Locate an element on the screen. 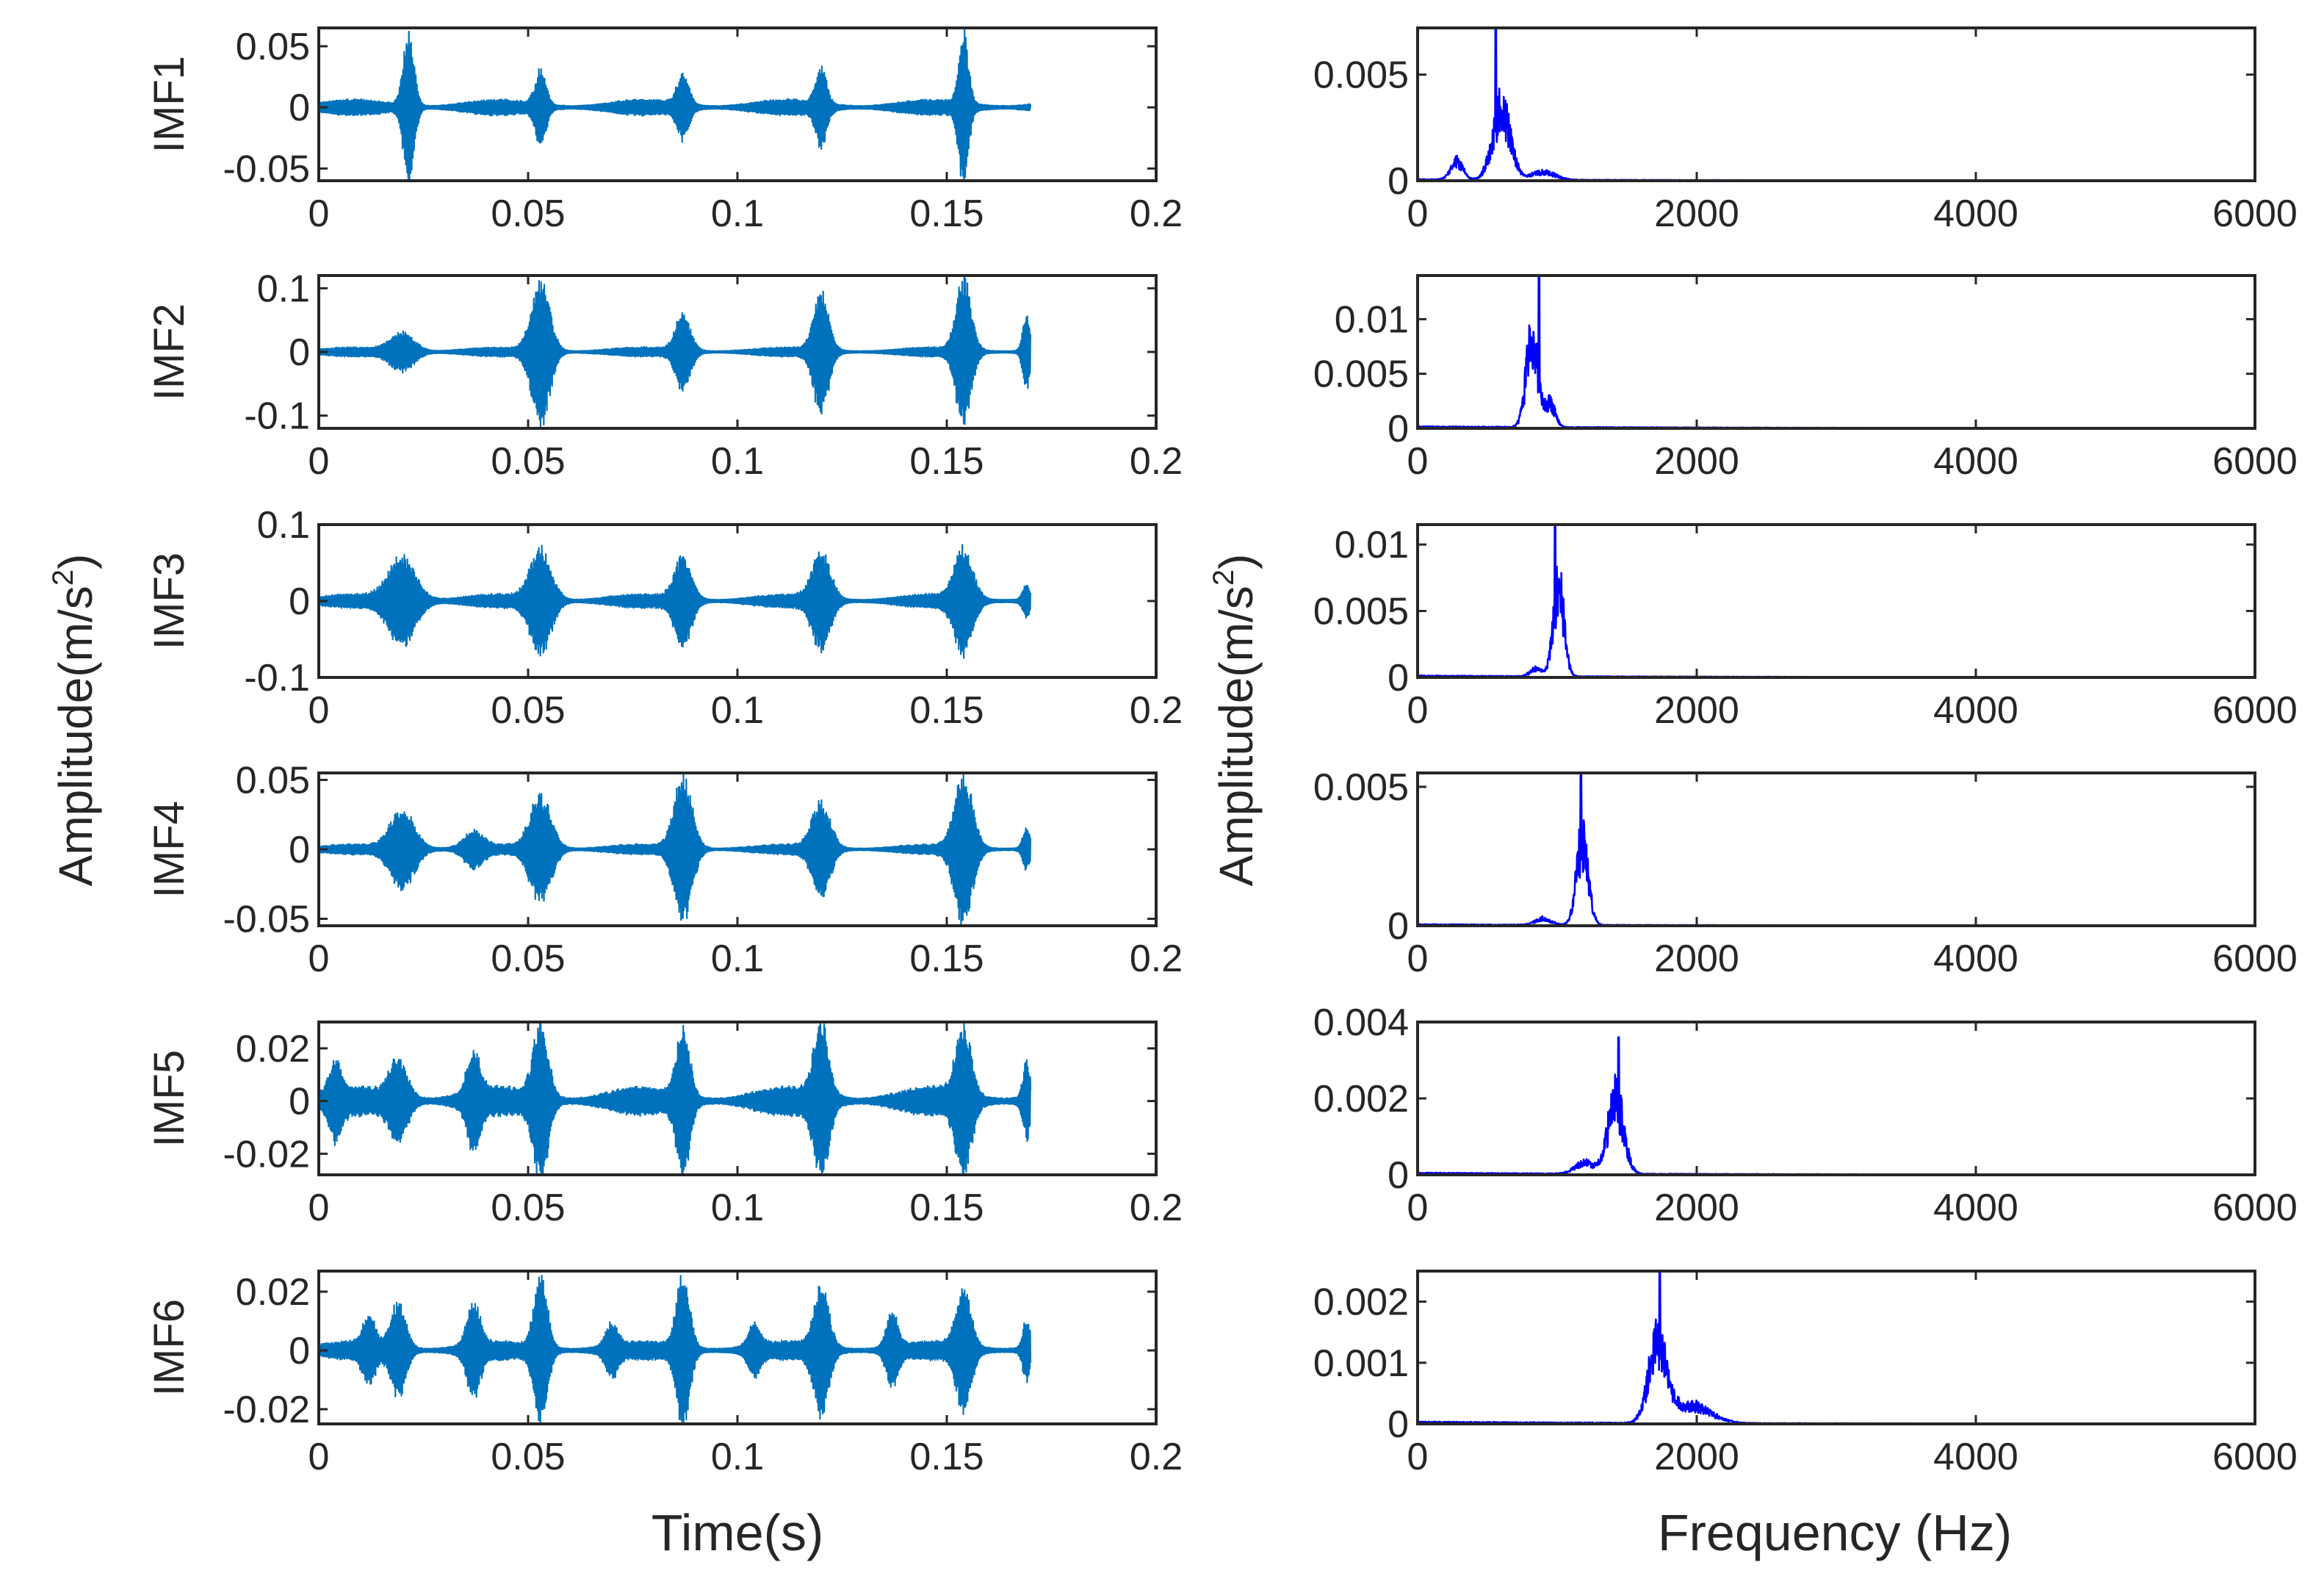 The image size is (2324, 1576). spectrum-1-xtick-label: 4000 is located at coordinates (1975, 213).